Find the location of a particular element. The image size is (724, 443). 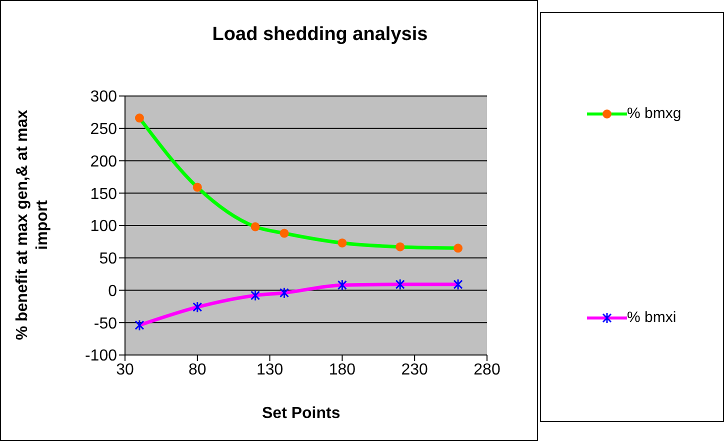

y-tick-label: 100 is located at coordinates (104, 227).